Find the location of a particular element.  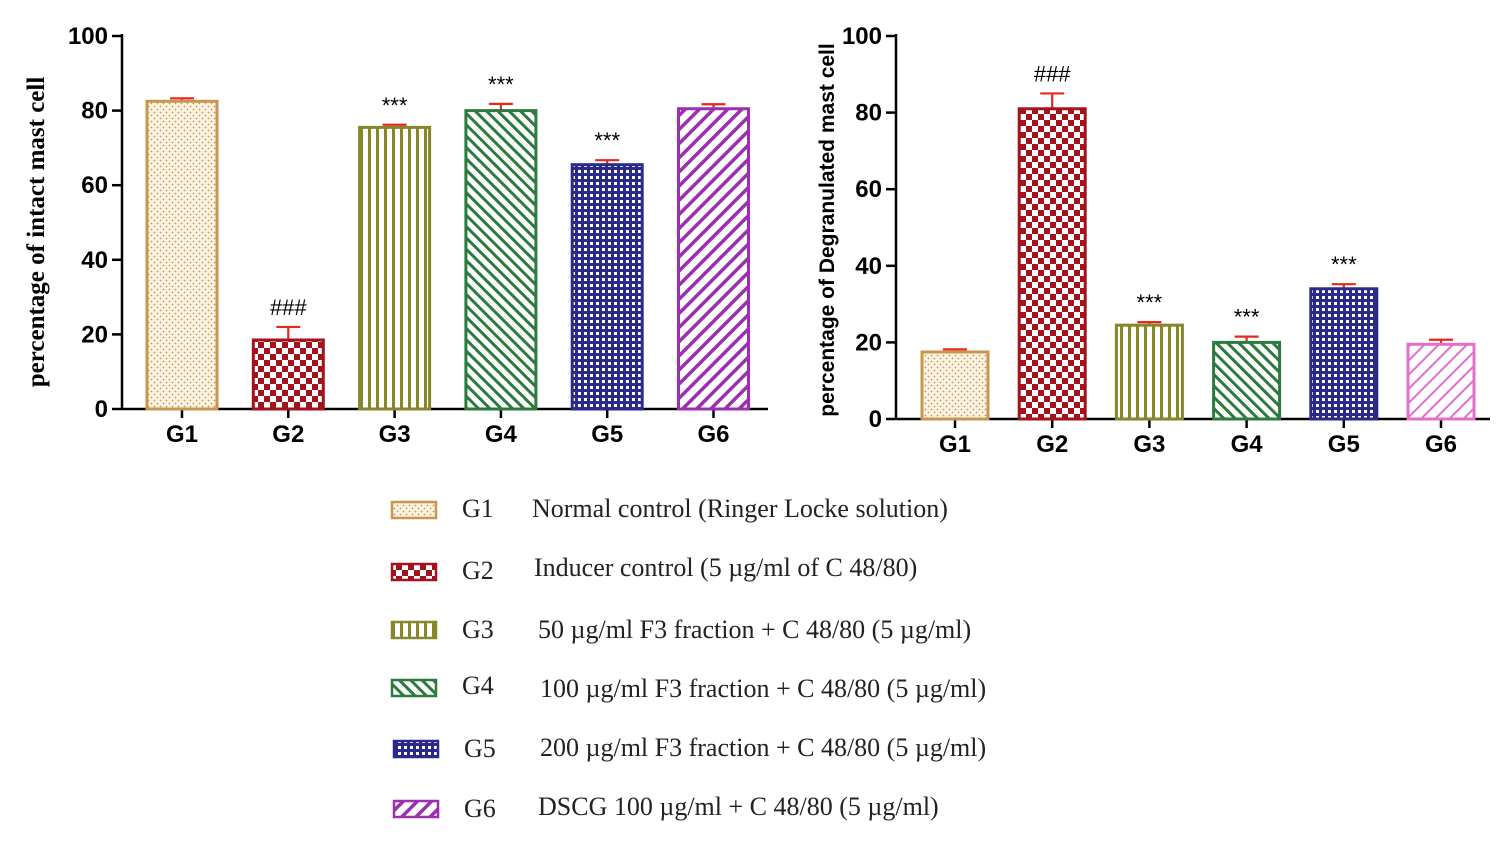

legend-item: G2 Inducer control (5 µg/ml of C 48/80) is located at coordinates (653, 569).